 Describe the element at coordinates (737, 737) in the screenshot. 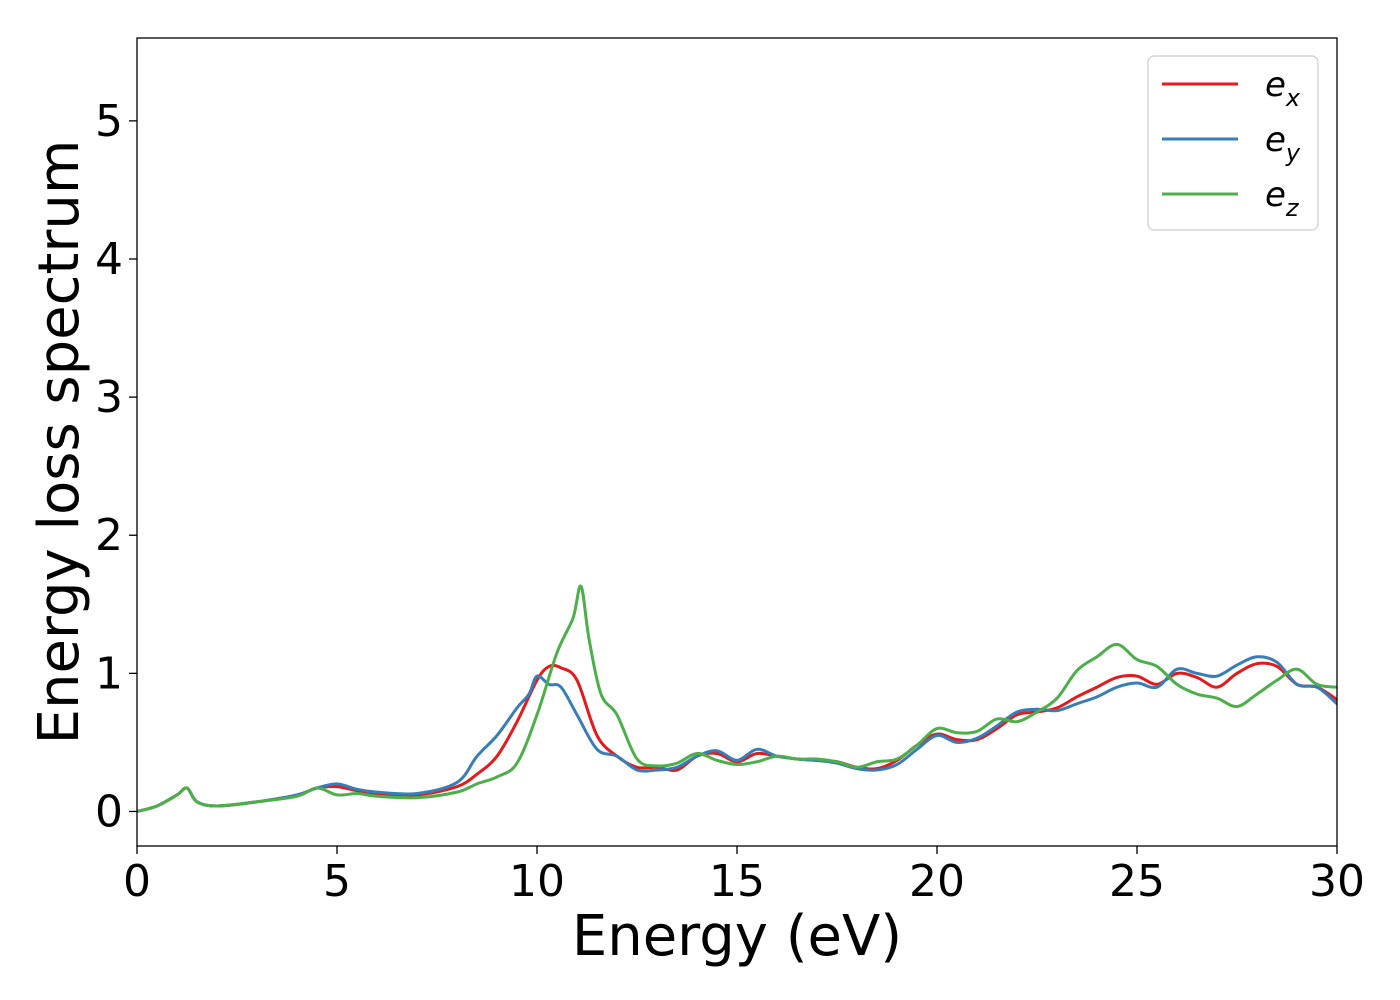

I see `series-line-x` at that location.